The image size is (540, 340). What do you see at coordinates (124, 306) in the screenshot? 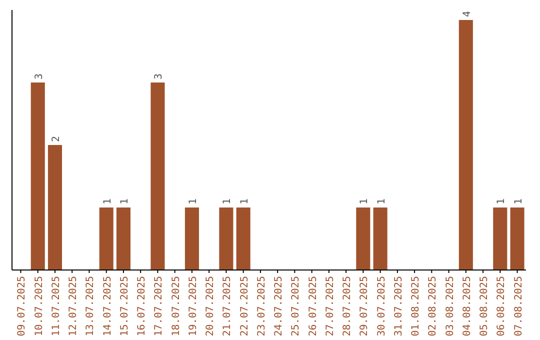
I see `x-tick-label: 15.07.2025` at bounding box center [124, 306].